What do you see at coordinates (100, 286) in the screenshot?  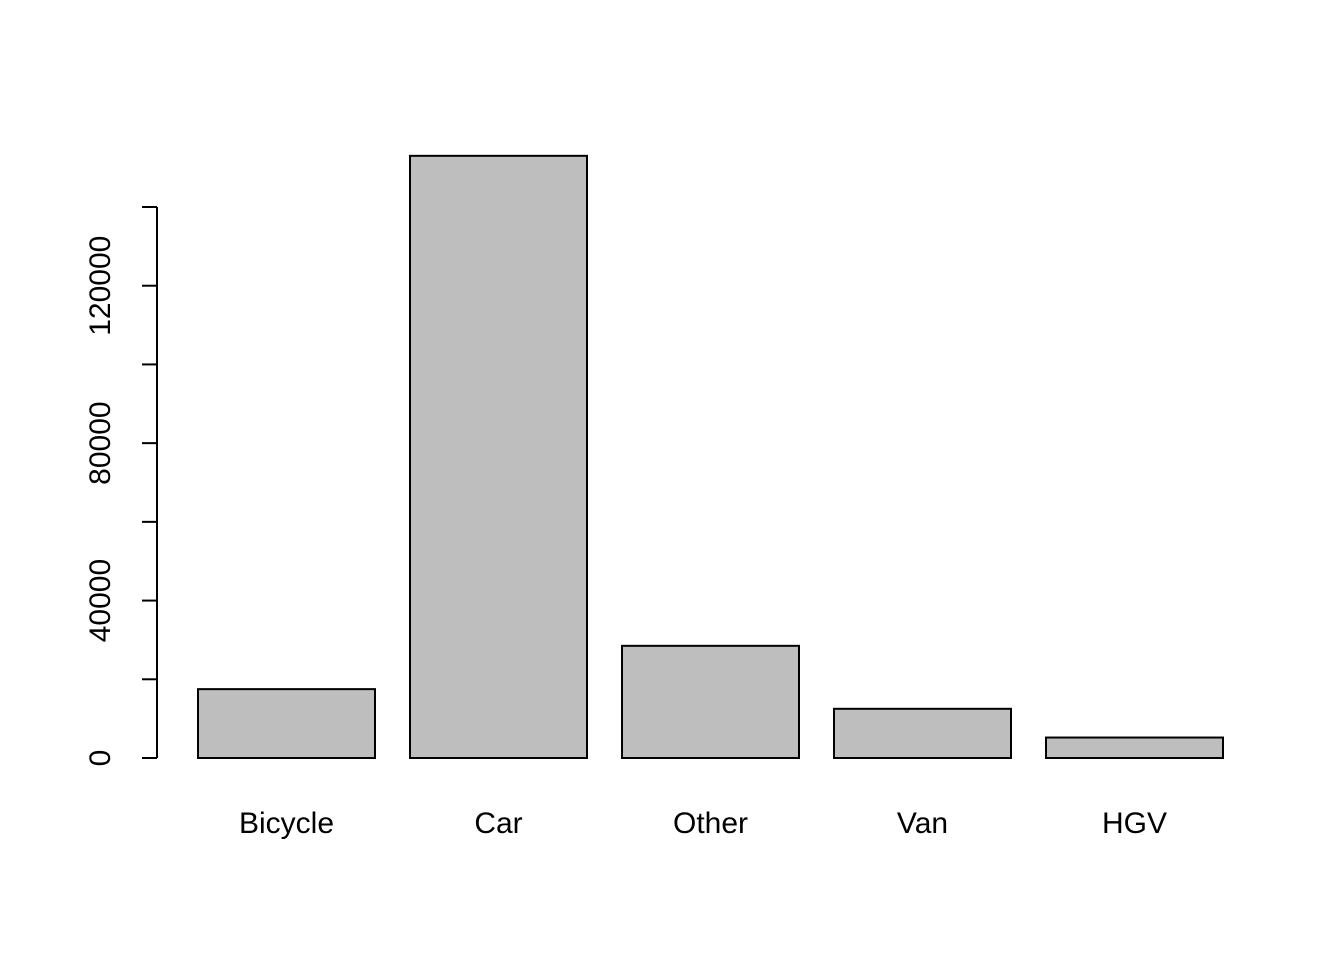 I see `y-tick-label: 120000` at bounding box center [100, 286].